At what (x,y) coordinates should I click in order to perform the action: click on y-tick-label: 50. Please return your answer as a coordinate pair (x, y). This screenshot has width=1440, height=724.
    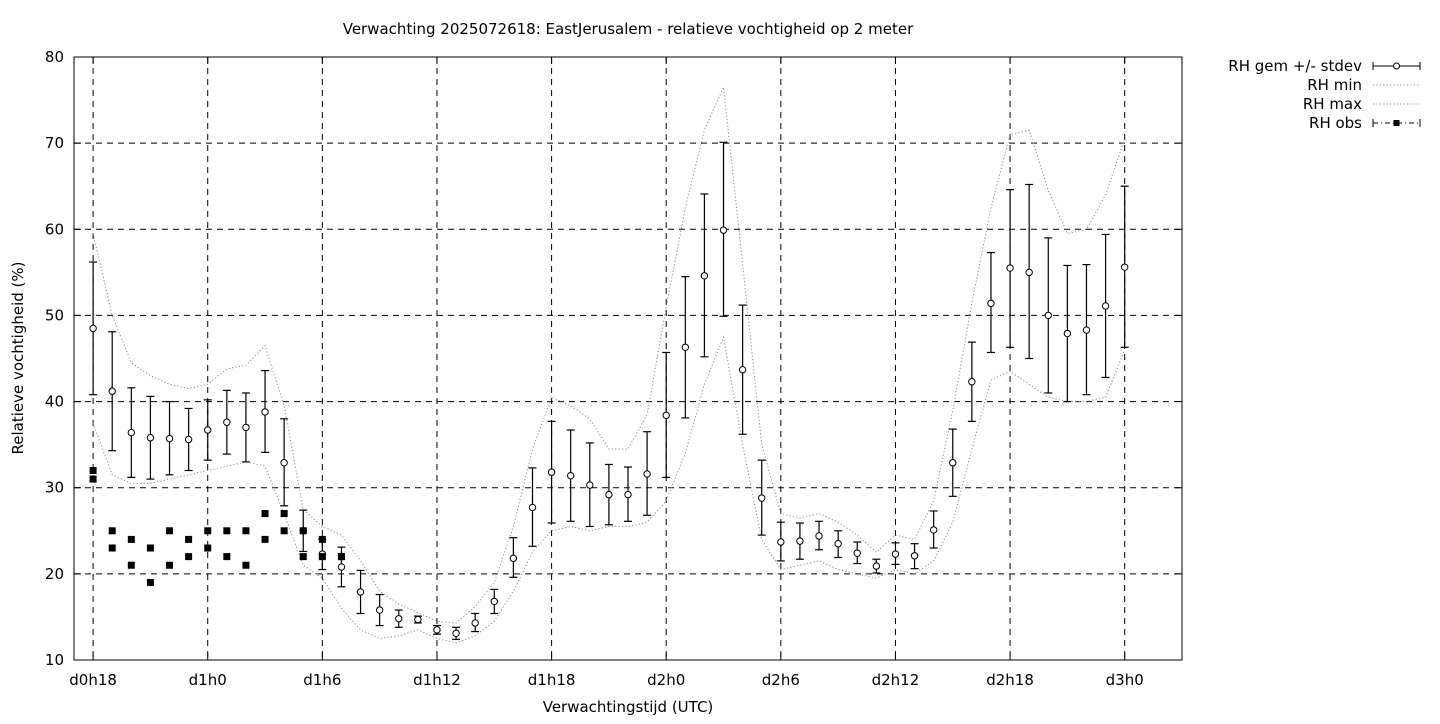
    Looking at the image, I should click on (54, 315).